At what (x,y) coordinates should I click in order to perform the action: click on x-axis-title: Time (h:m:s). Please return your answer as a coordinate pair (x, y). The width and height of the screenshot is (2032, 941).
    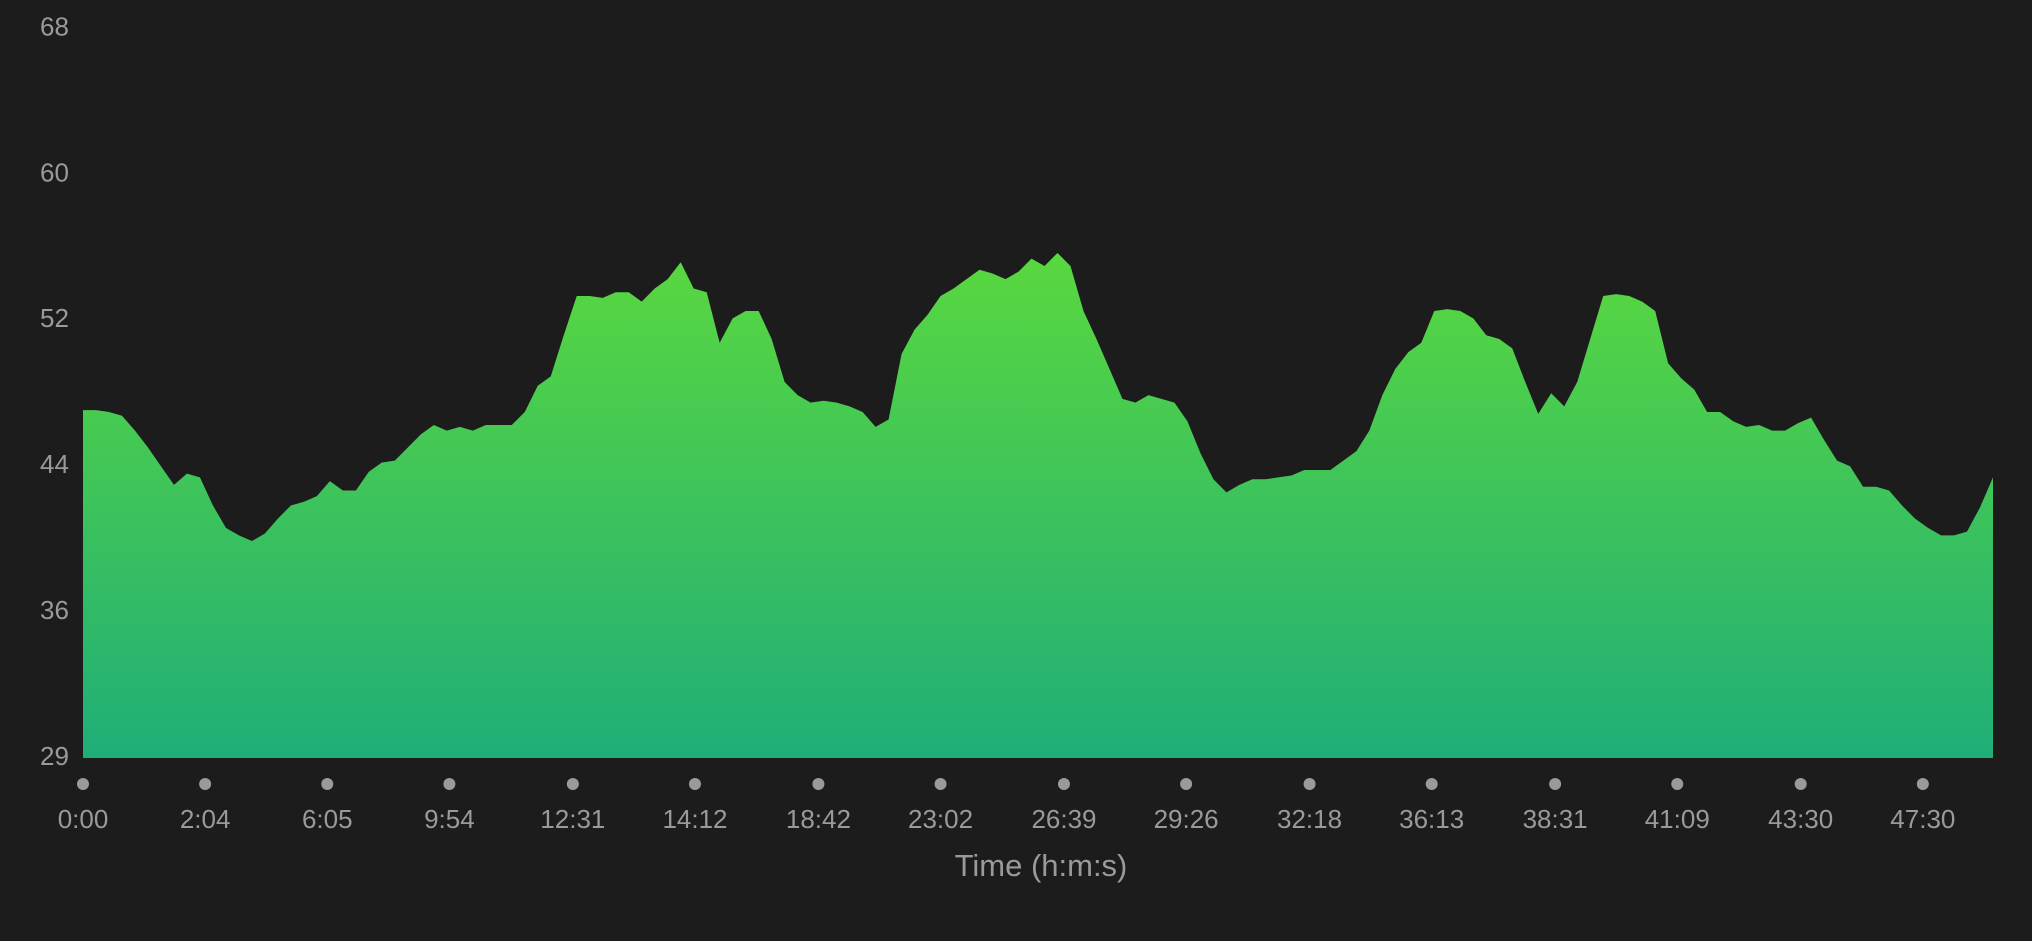
    Looking at the image, I should click on (1041, 865).